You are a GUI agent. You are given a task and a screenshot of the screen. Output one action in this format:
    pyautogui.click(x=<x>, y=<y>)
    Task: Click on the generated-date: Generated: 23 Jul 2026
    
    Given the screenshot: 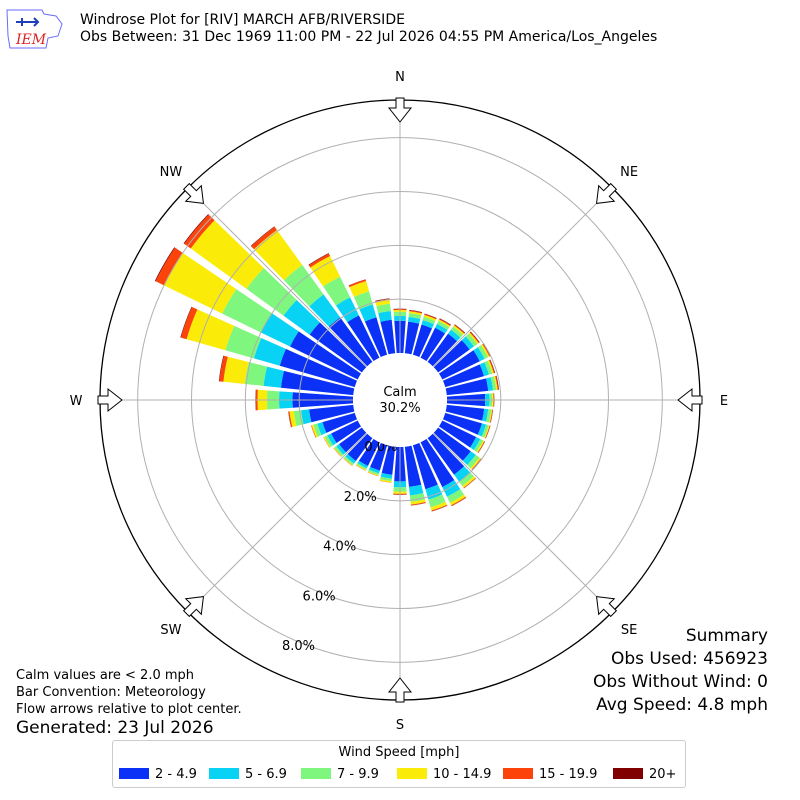 What is the action you would take?
    pyautogui.click(x=115, y=728)
    